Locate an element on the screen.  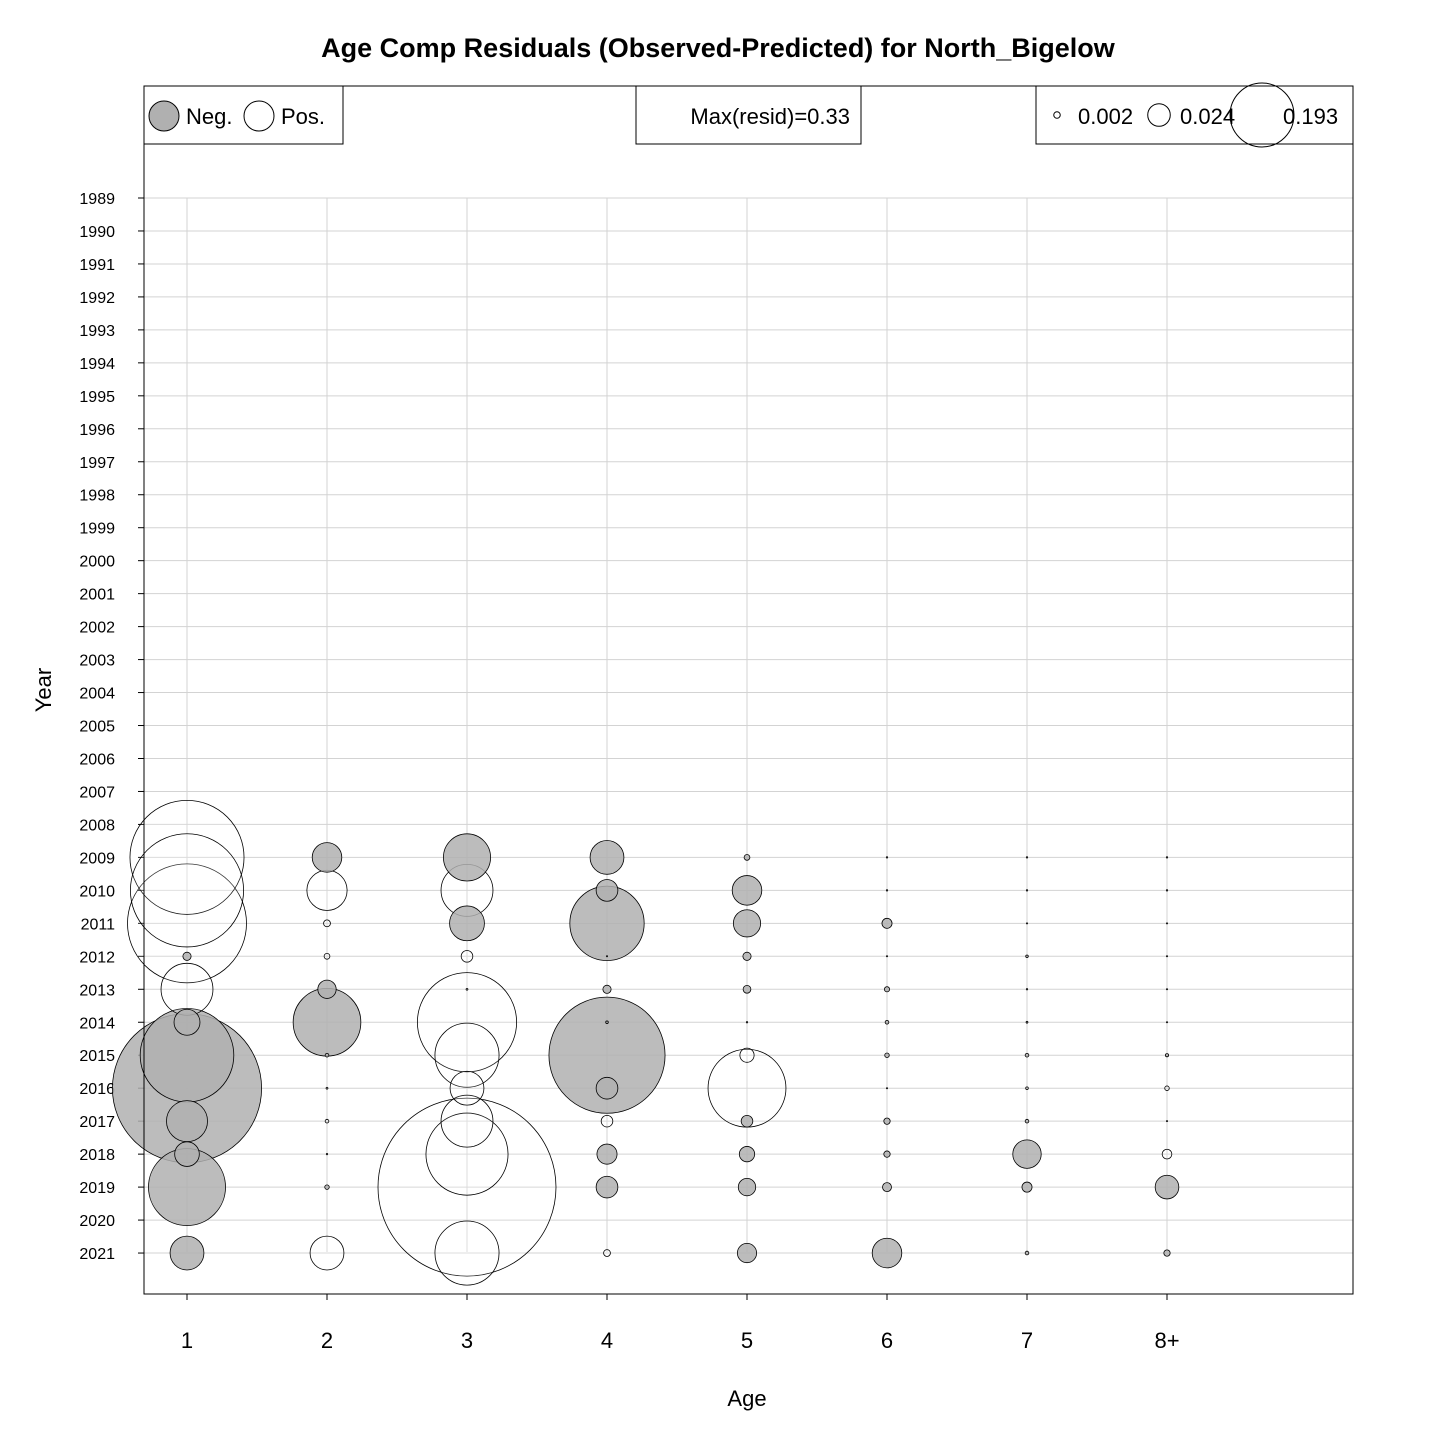
legend-size-label: 0.024 is located at coordinates (1207, 116).